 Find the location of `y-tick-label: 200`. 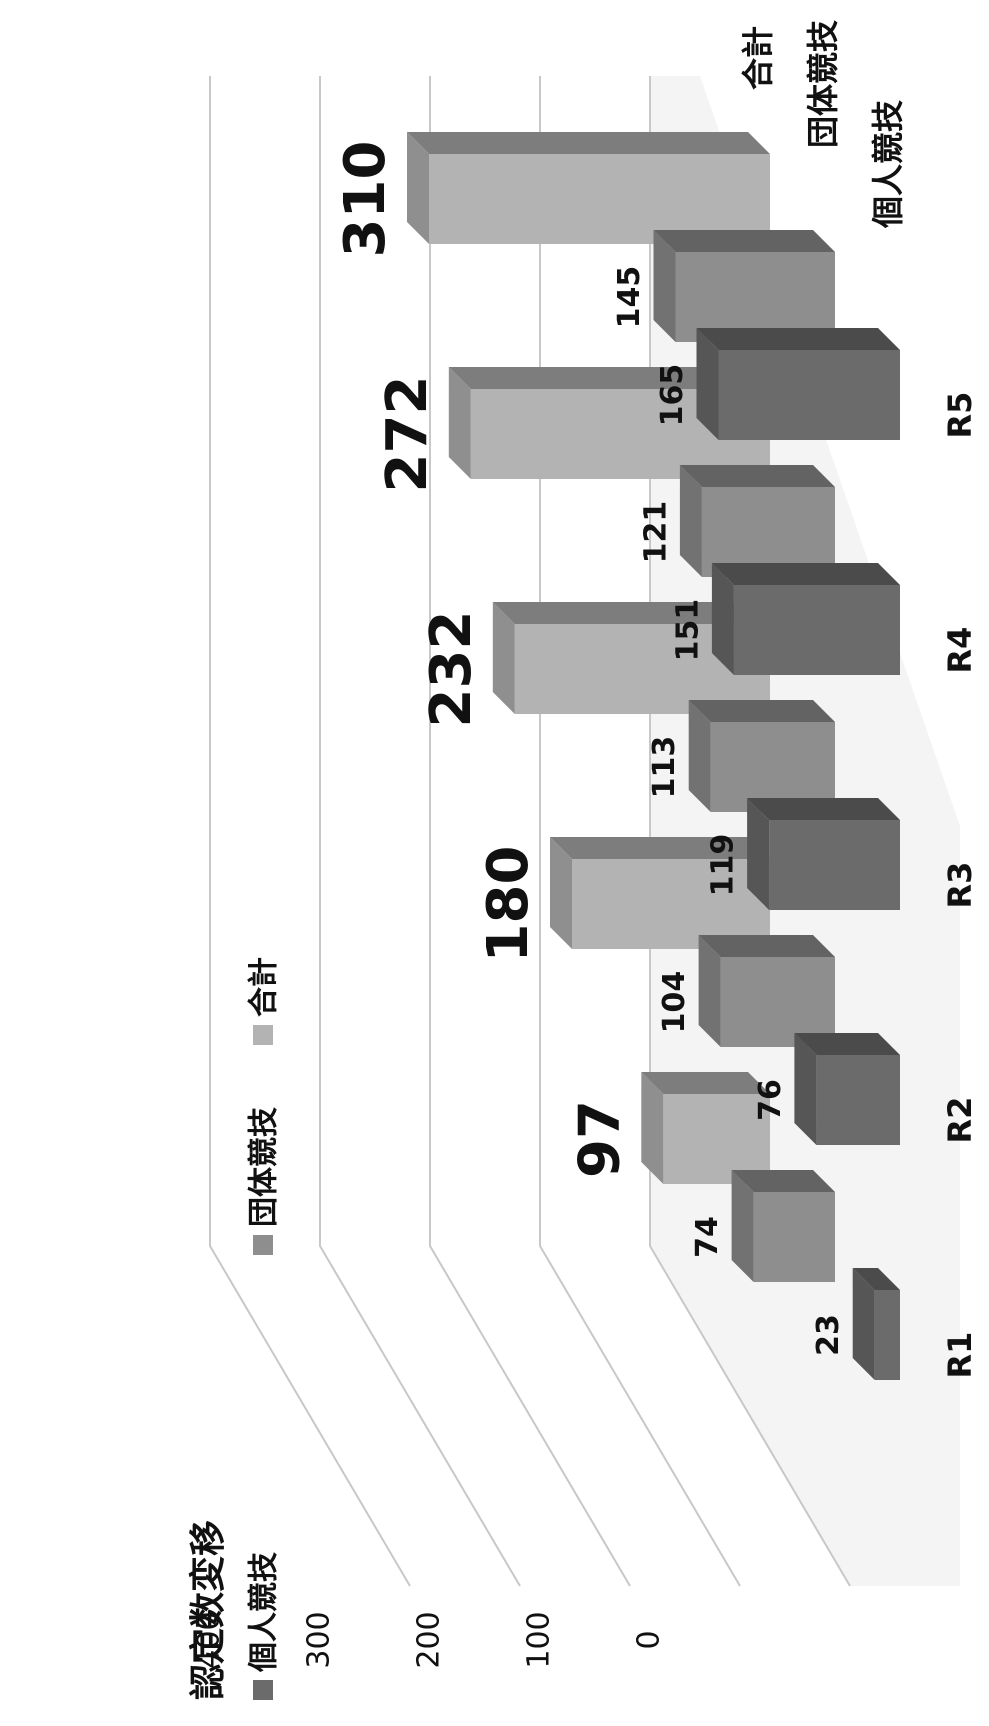

y-tick-label: 200 is located at coordinates (429, 1639).